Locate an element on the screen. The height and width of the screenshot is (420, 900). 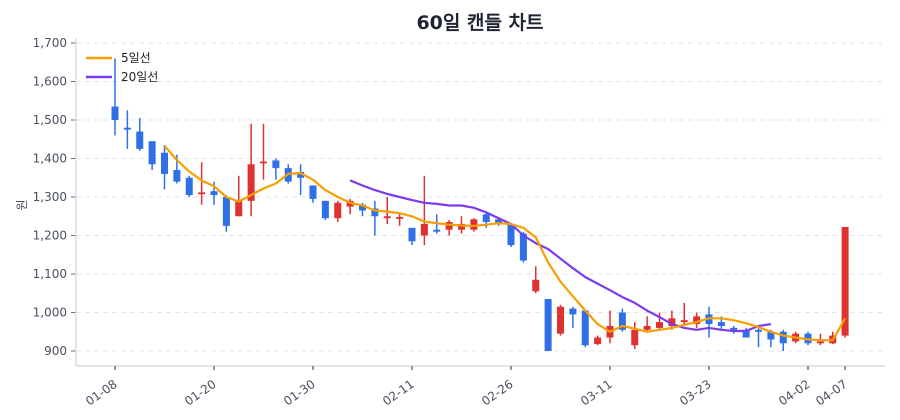
legend-item: 20일선 is located at coordinates (122, 77).